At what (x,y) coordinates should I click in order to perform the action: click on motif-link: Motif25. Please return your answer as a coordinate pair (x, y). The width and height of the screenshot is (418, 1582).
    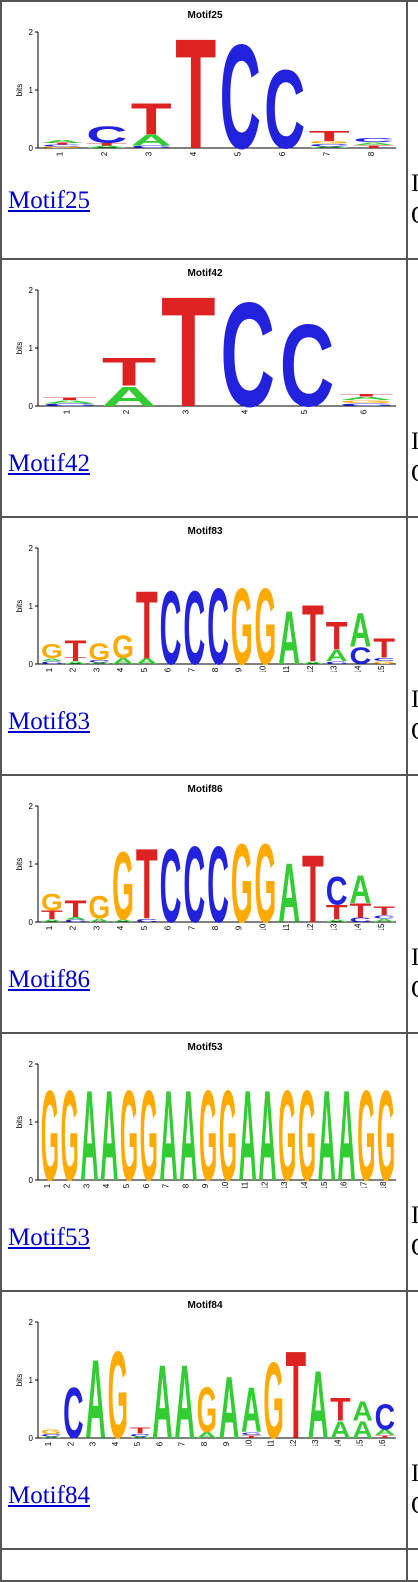
    Looking at the image, I should click on (49, 200).